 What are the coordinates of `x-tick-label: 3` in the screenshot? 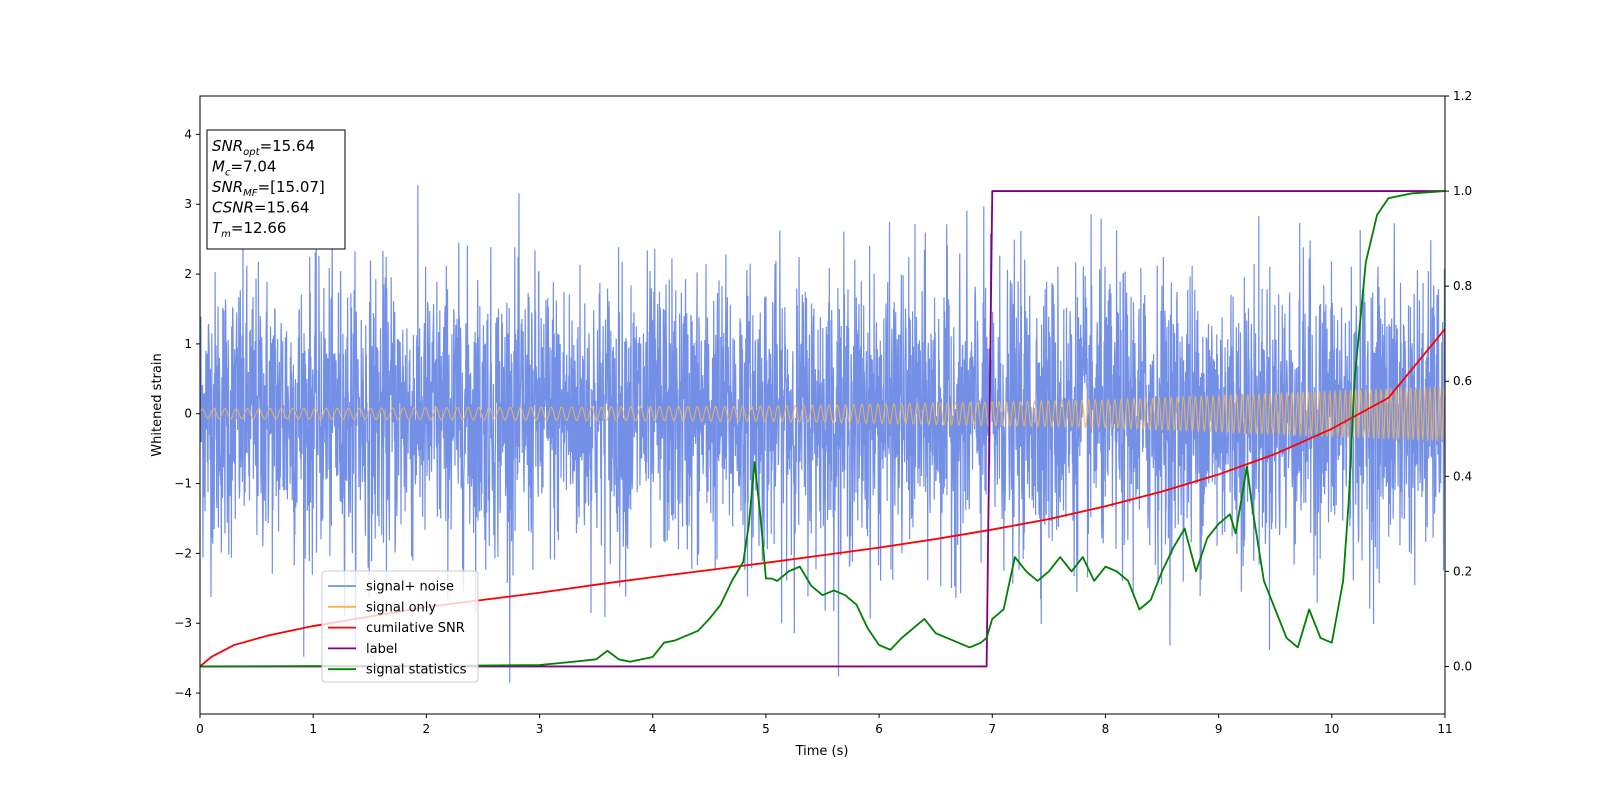 It's located at (540, 729).